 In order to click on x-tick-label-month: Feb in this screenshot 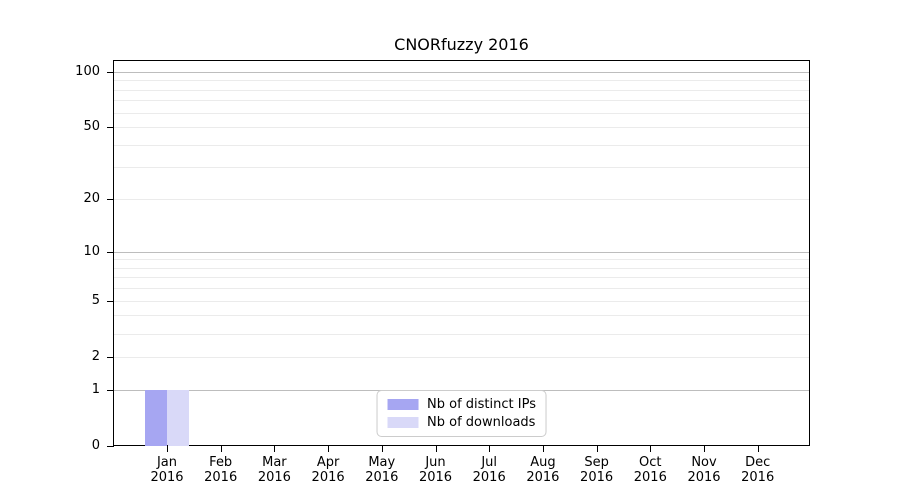, I will do `click(221, 462)`.